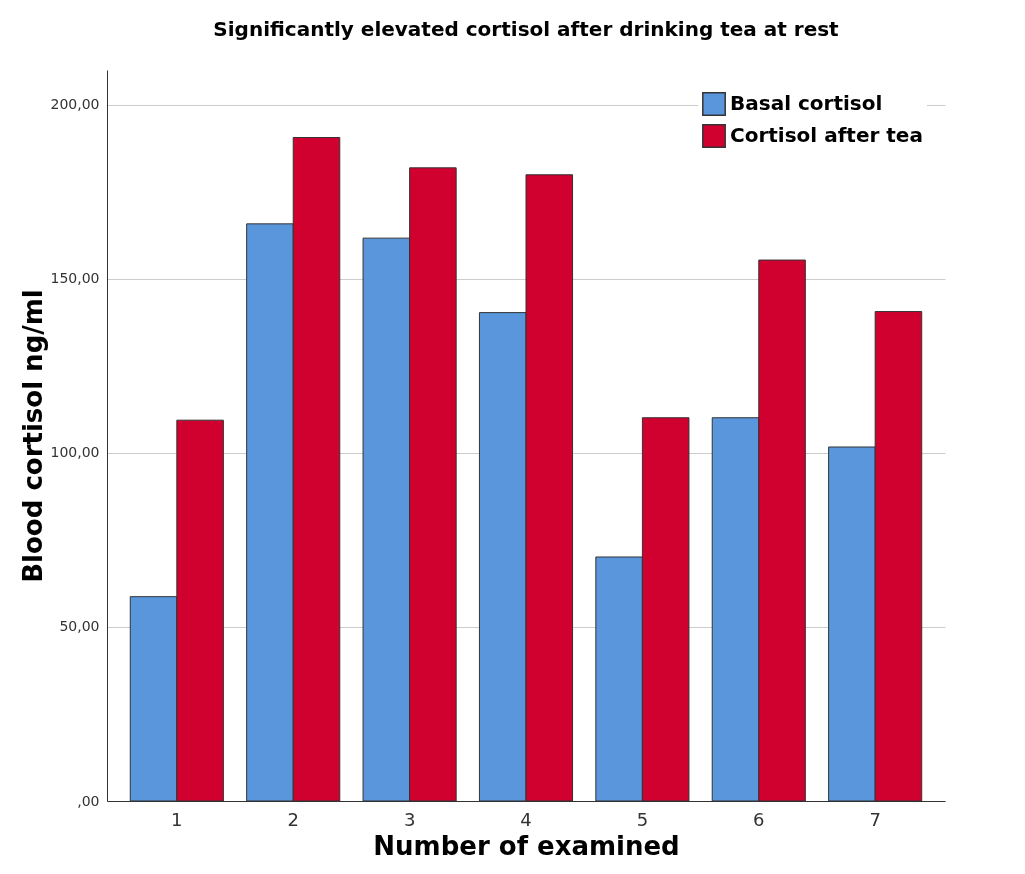  What do you see at coordinates (75, 278) in the screenshot?
I see `y-tick-label: 150,00` at bounding box center [75, 278].